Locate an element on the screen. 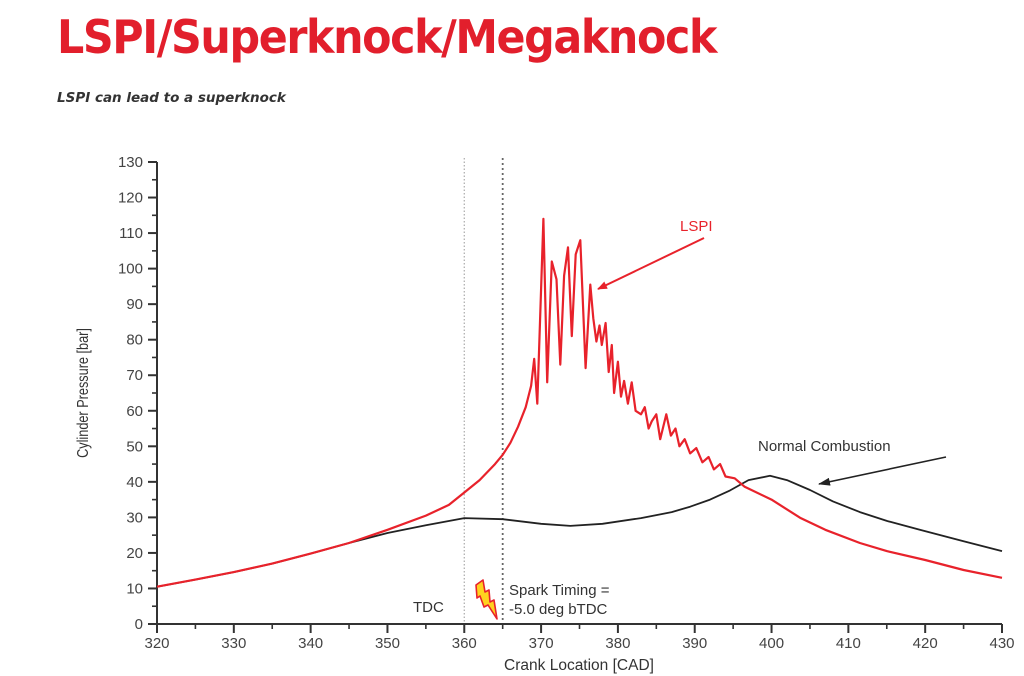 The image size is (1024, 676). y-tick-label: 30 is located at coordinates (134, 517).